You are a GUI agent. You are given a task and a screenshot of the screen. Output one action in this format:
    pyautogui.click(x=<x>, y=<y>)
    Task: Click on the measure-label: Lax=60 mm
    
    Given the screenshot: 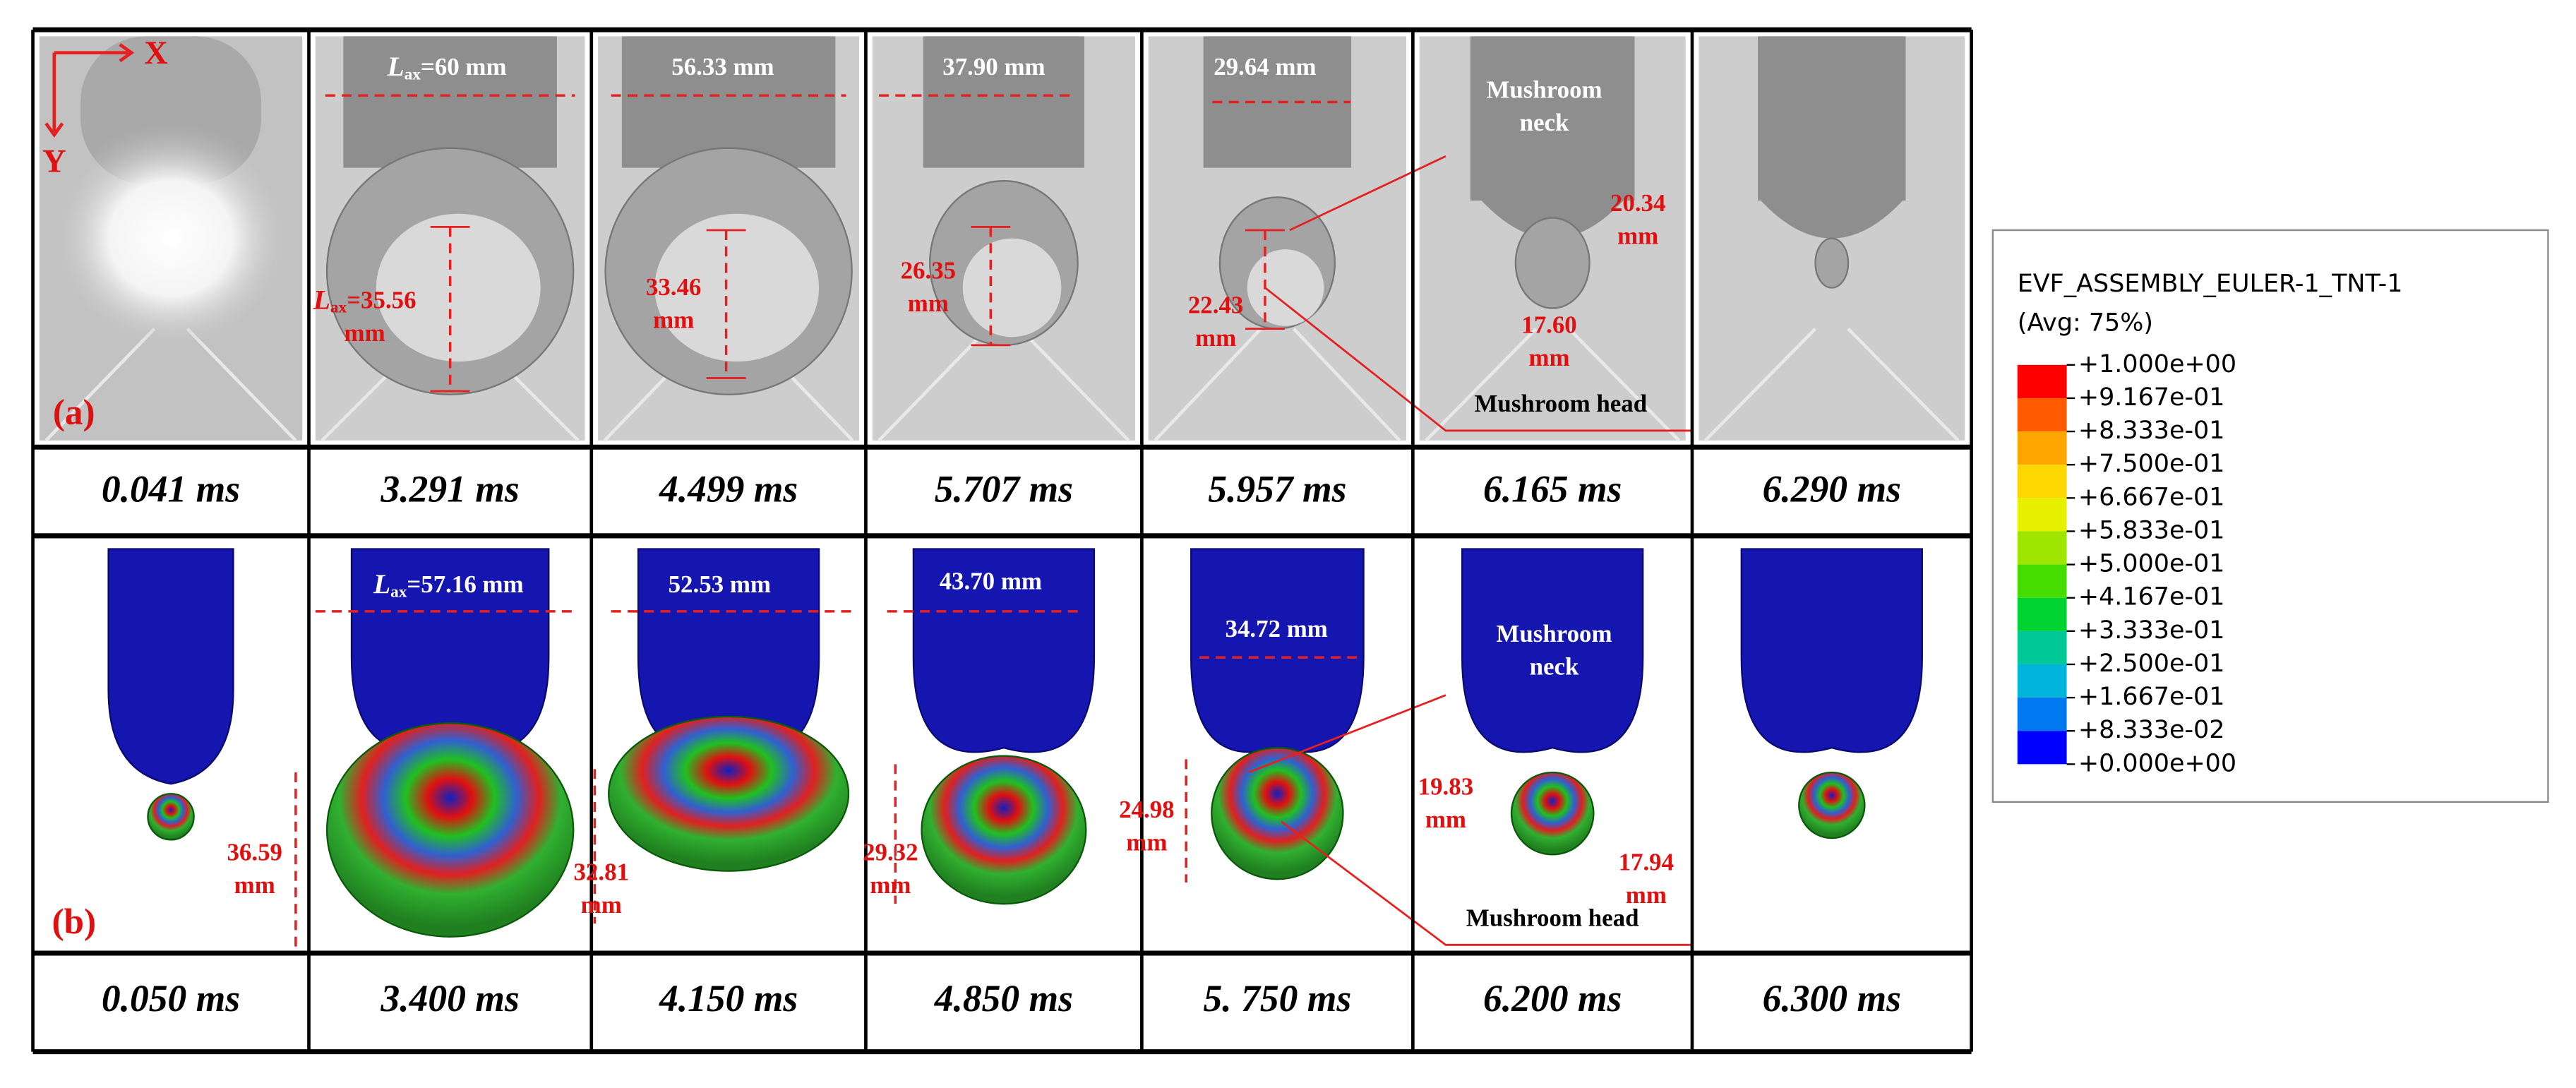 What is the action you would take?
    pyautogui.click(x=446, y=67)
    